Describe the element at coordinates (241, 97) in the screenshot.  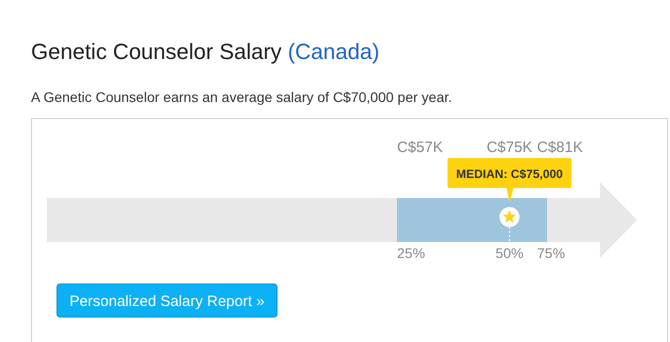
I see `text: A Genetic Counselor earns an average salary of C$70,000 per year.` at that location.